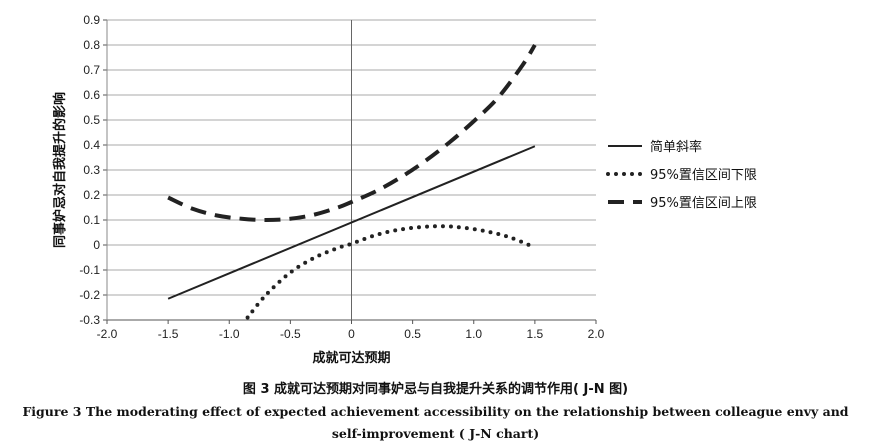 This screenshot has height=446, width=871. Describe the element at coordinates (435, 389) in the screenshot. I see `figure-caption-cn: 图 3 成就可达预期对同事妒忌与自我提升关系的调节作用( J-N 图)` at that location.